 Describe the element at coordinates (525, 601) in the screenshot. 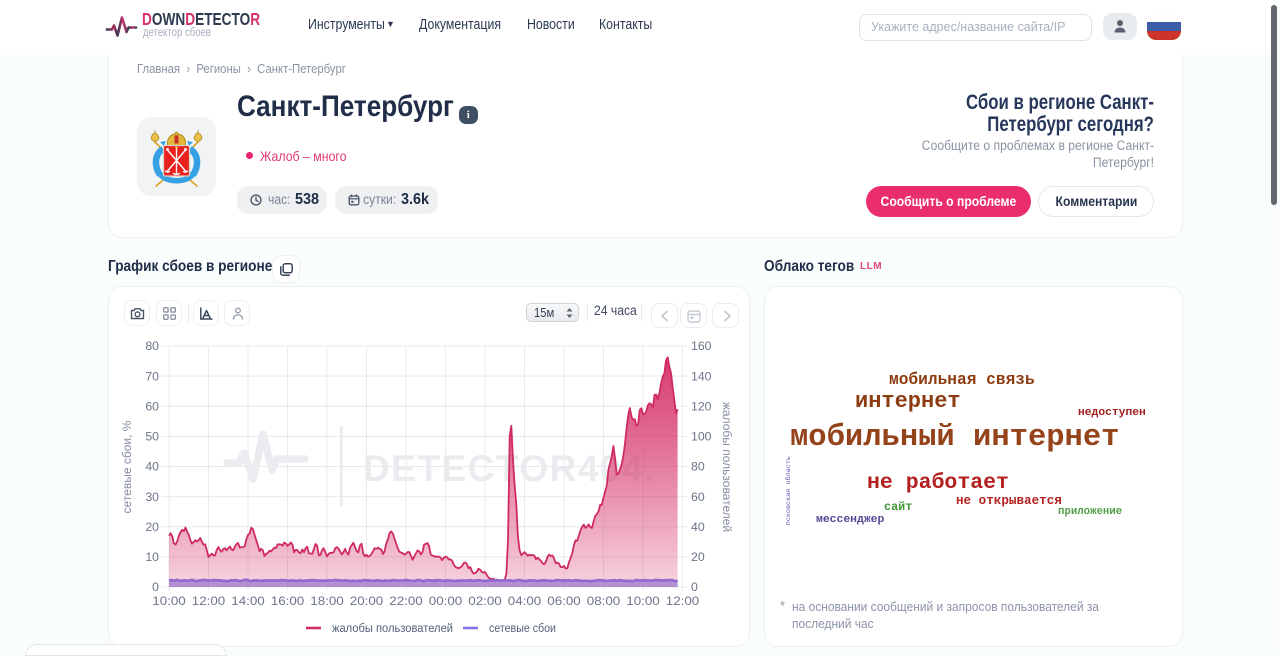

I see `svg-text: 04:00` at that location.